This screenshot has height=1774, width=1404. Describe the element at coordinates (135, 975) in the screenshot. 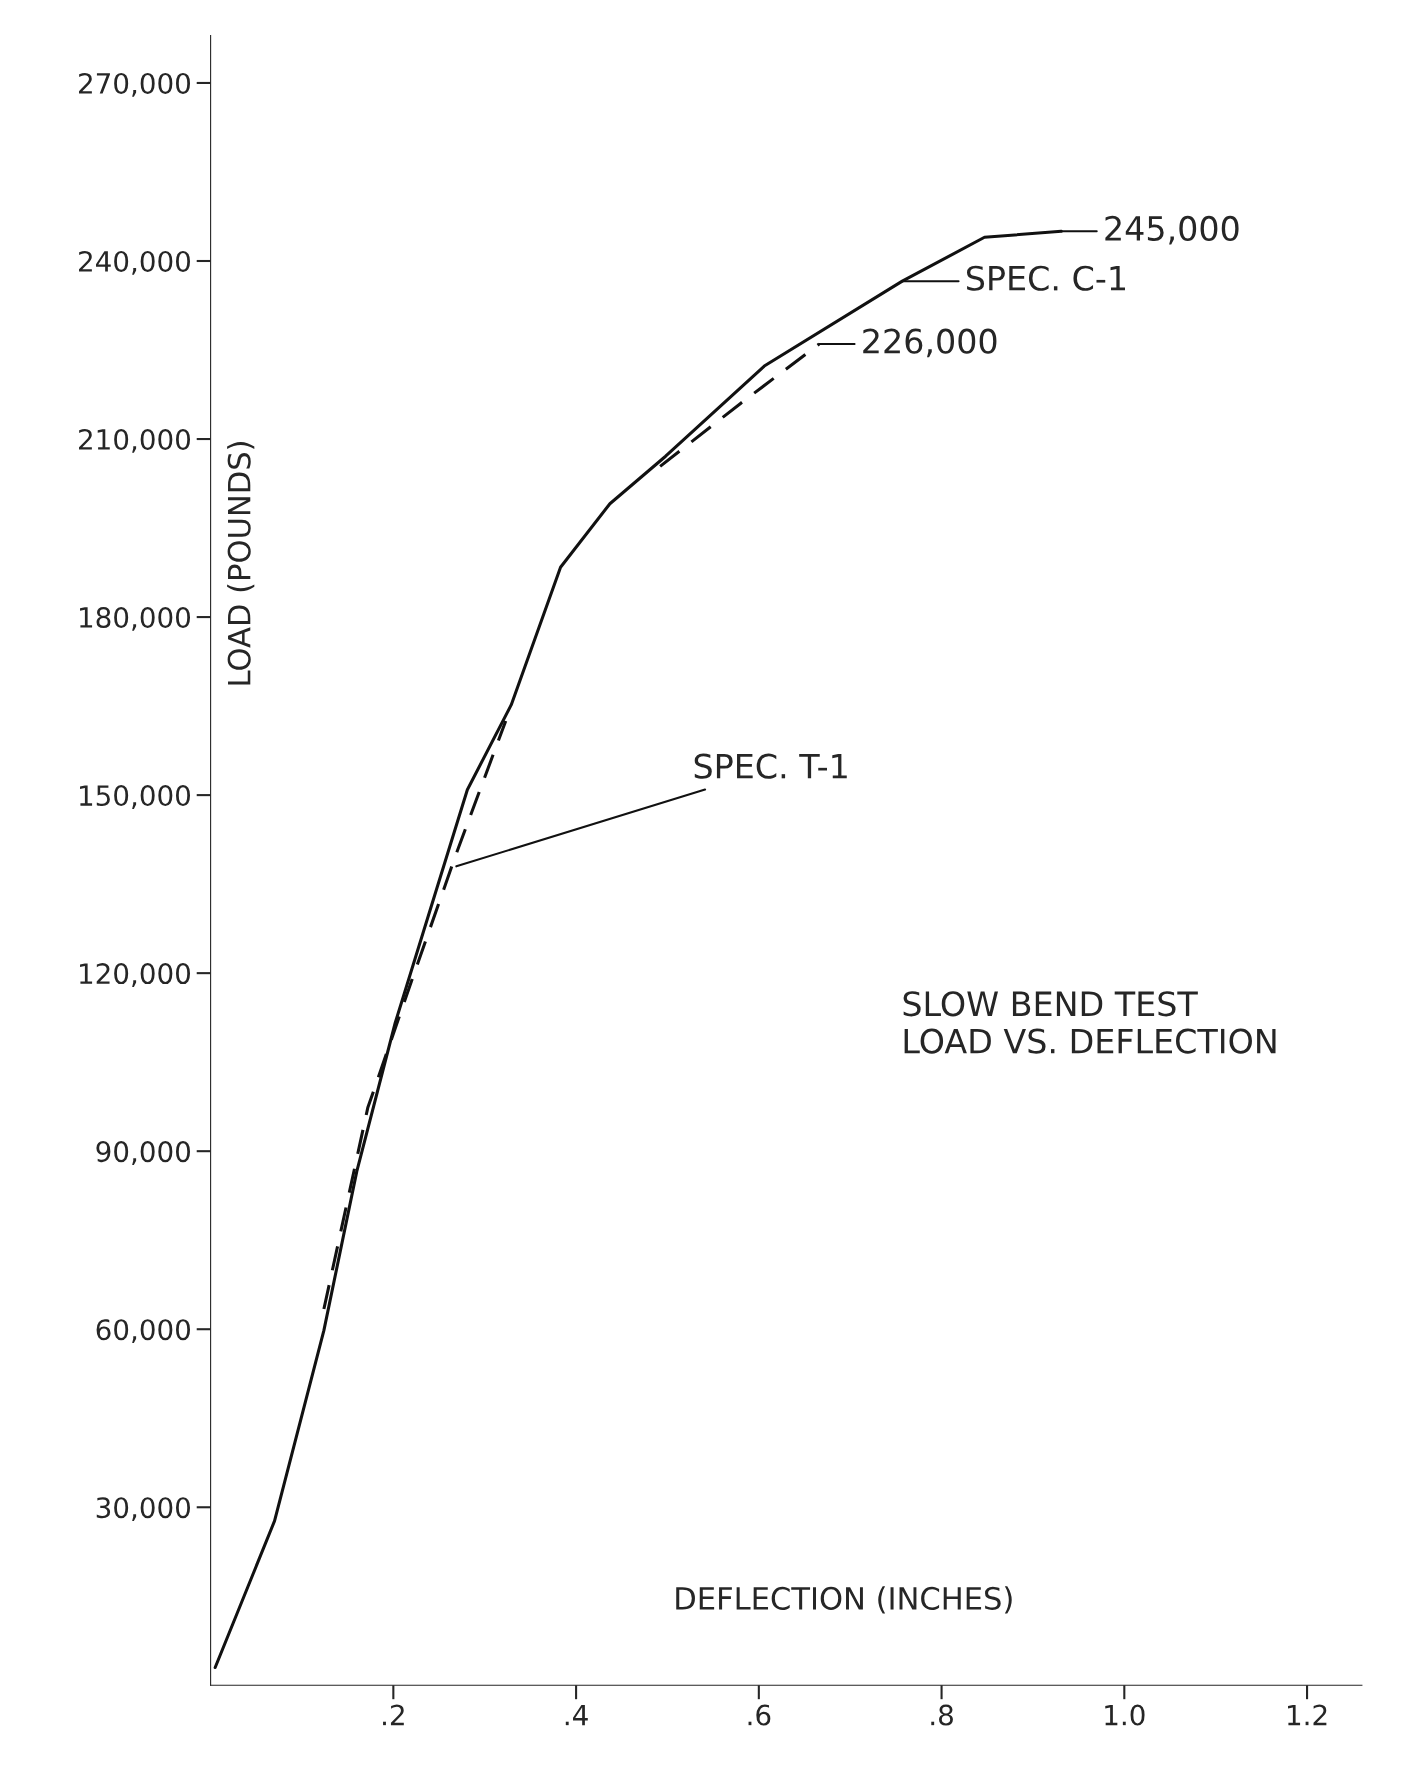

I see `y-tick-label: 120,000` at that location.